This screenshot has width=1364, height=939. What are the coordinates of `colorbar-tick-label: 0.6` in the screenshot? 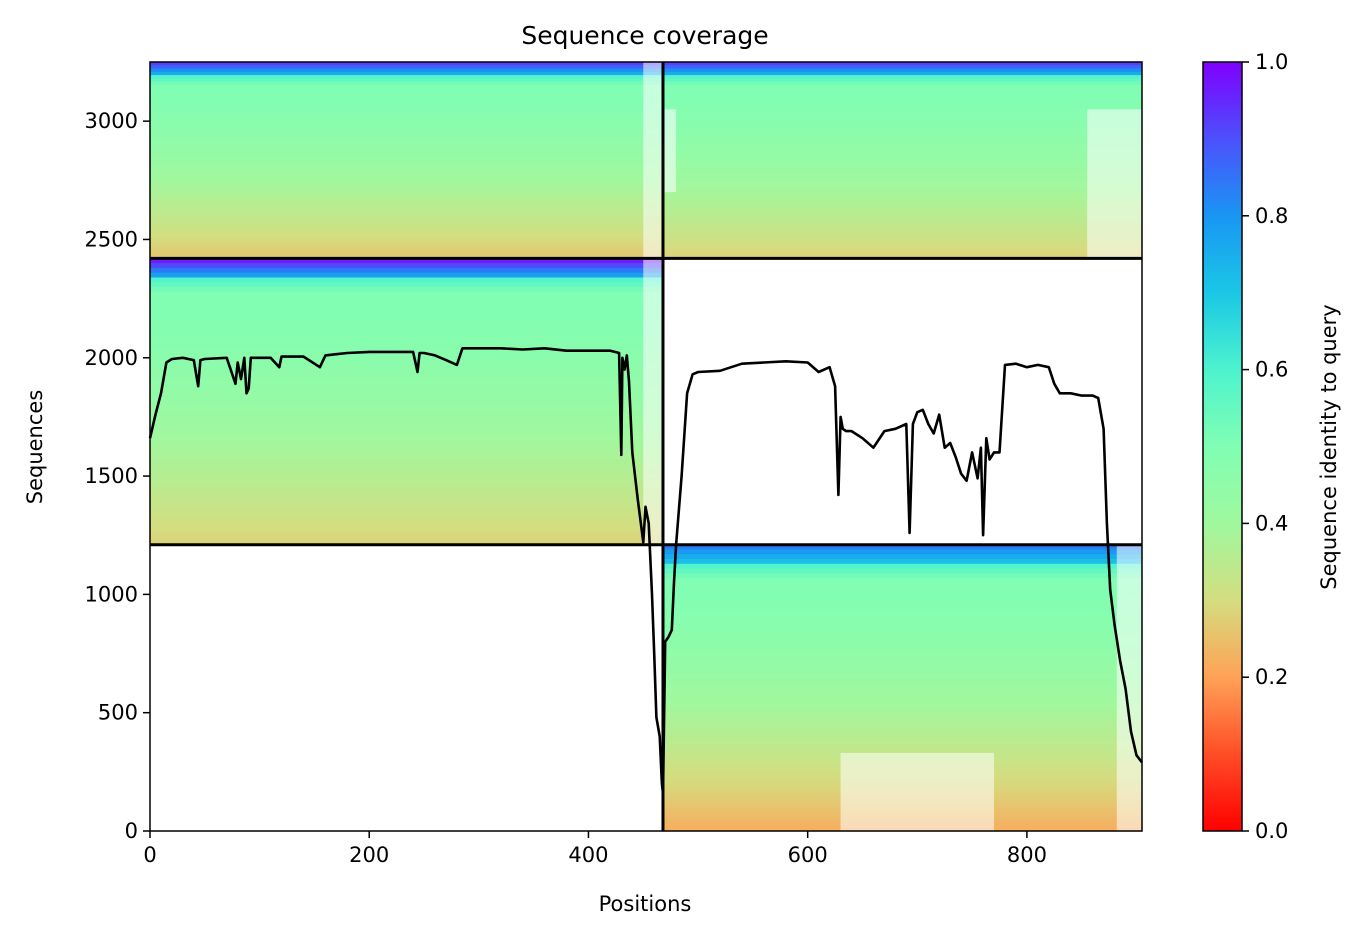 It's located at (1271, 370).